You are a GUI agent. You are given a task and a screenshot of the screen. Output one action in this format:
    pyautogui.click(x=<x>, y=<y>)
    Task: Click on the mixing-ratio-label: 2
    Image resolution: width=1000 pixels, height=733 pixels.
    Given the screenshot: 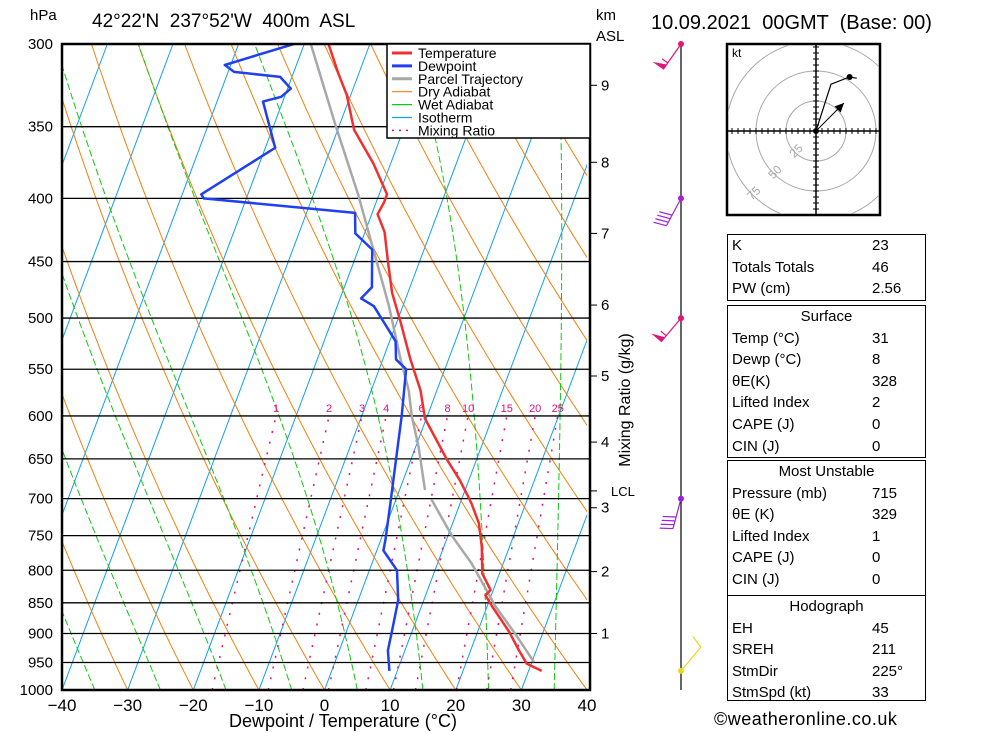 What is the action you would take?
    pyautogui.click(x=329, y=409)
    